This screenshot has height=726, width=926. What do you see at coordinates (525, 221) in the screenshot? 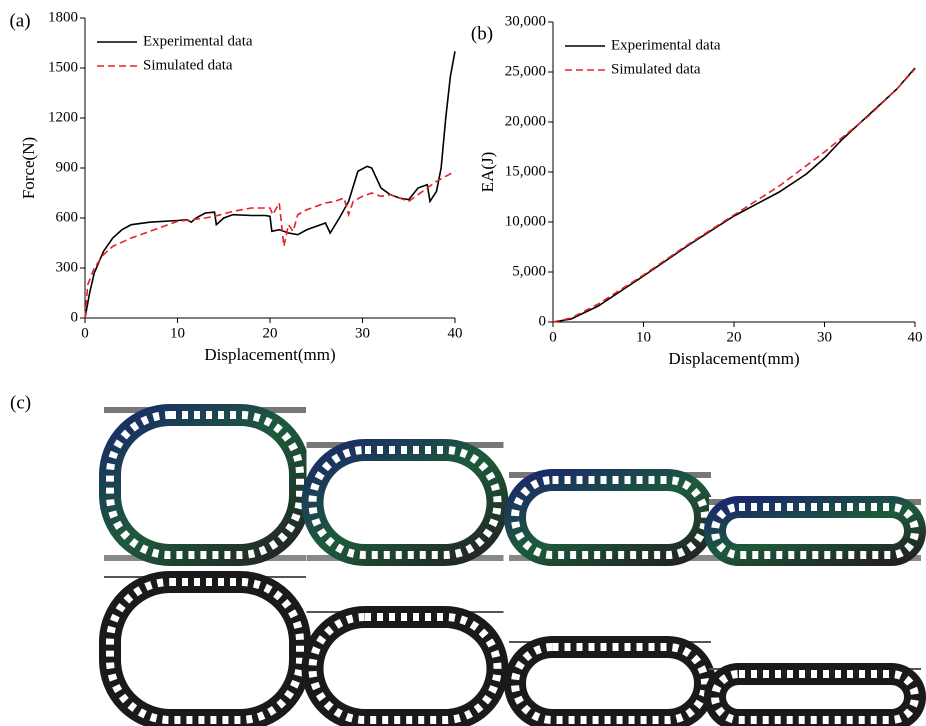
I see `y-tick-label: 10,000` at bounding box center [525, 221].